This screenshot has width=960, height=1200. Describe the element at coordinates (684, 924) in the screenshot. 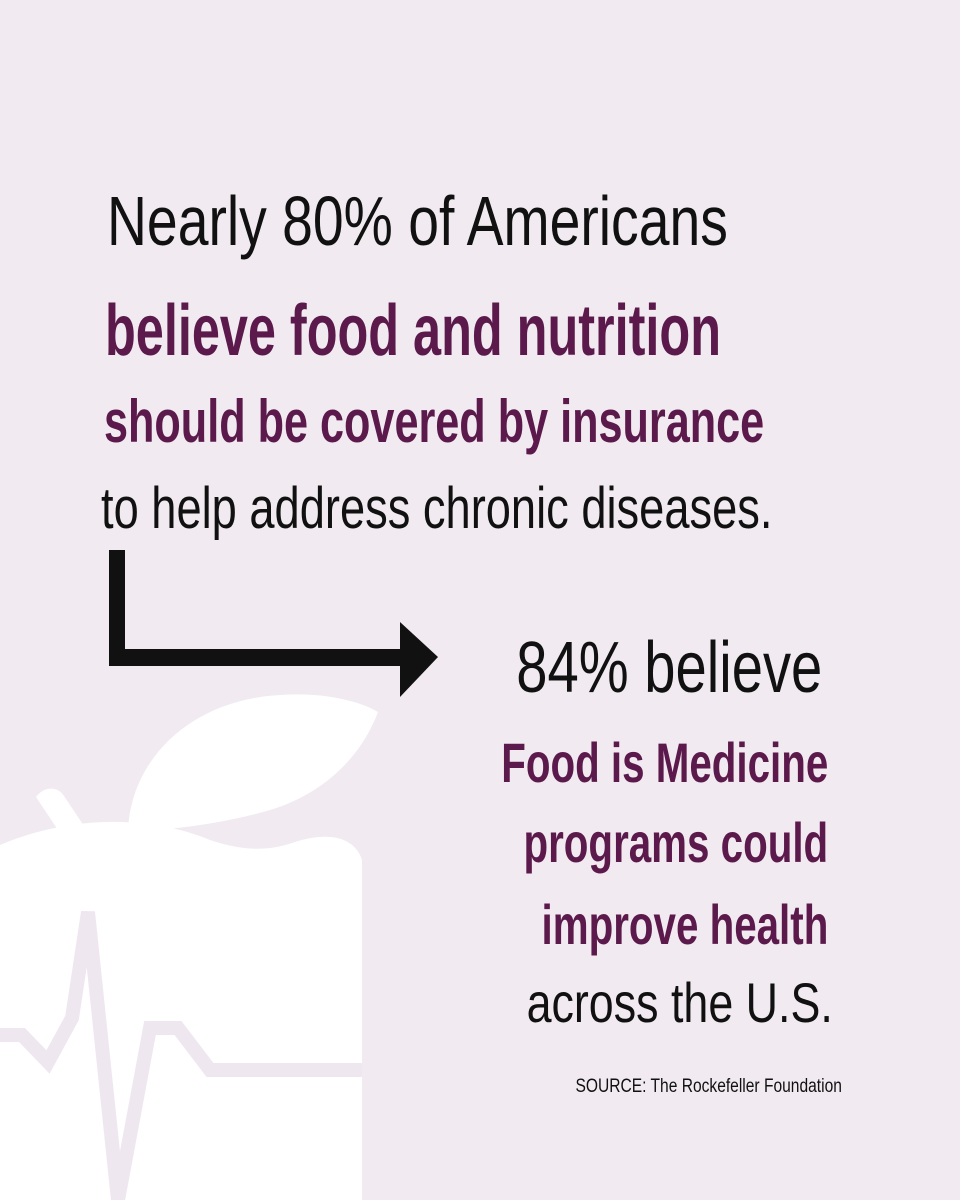

I see `stat-line-4-text: improve health` at that location.